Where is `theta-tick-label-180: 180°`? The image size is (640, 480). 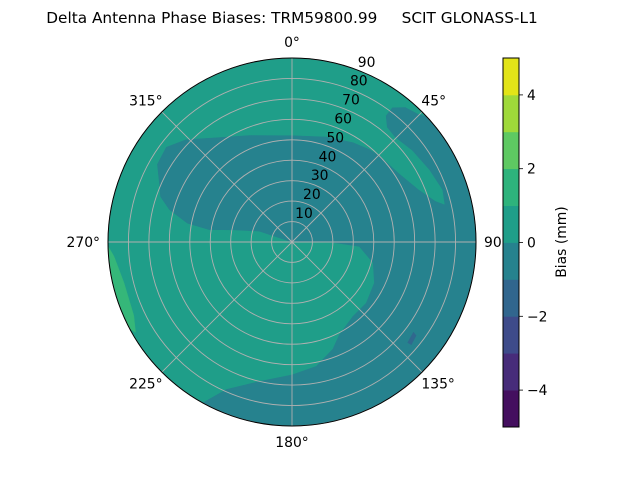
theta-tick-label-180: 180° is located at coordinates (291, 443).